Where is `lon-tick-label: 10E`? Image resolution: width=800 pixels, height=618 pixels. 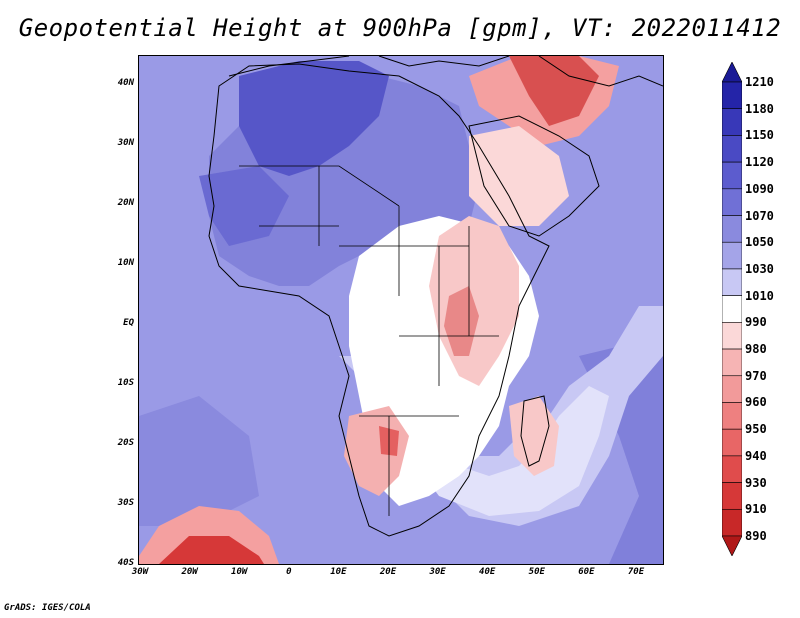 lon-tick-label: 10E is located at coordinates (338, 572).